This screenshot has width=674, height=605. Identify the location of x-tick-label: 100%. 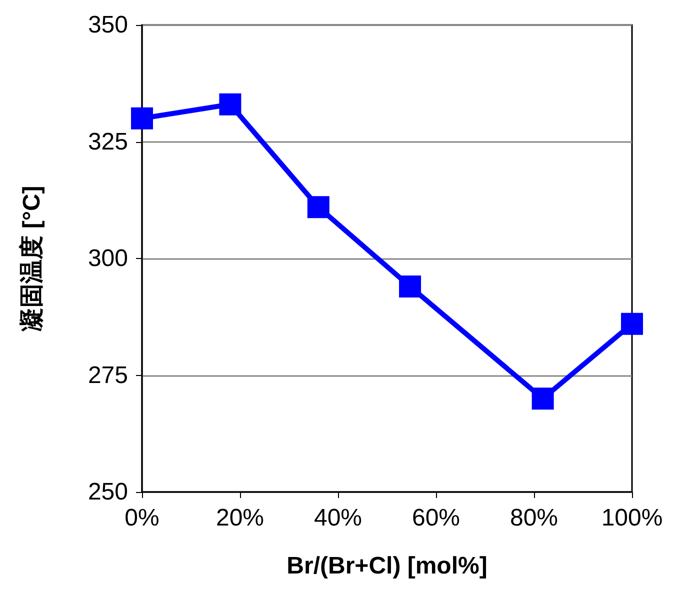
(632, 518).